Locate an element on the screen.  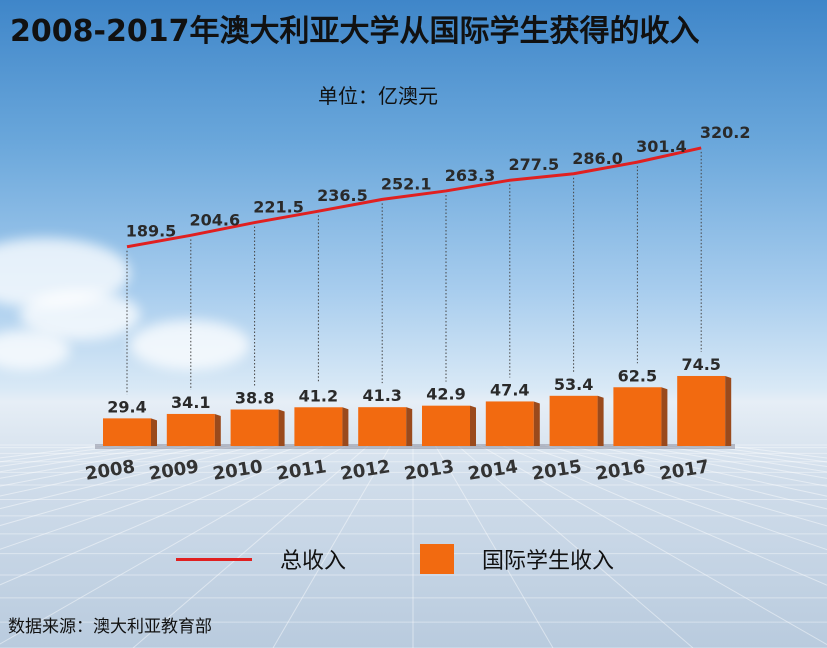
chart-title: 2008-2017年澳大利亚大学从国际学生获得的收入 is located at coordinates (355, 31).